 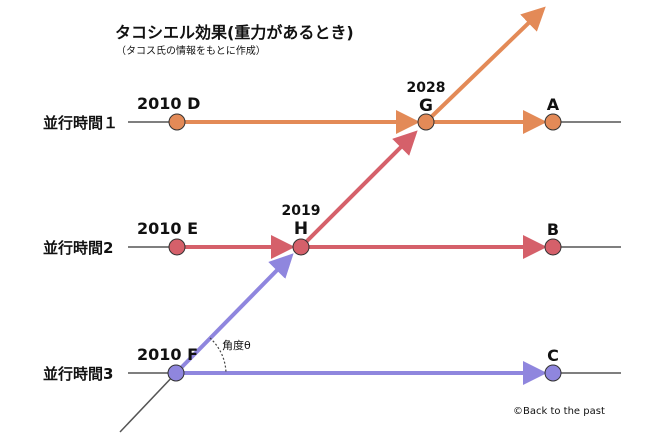 I want to click on node-b, so click(x=553, y=247).